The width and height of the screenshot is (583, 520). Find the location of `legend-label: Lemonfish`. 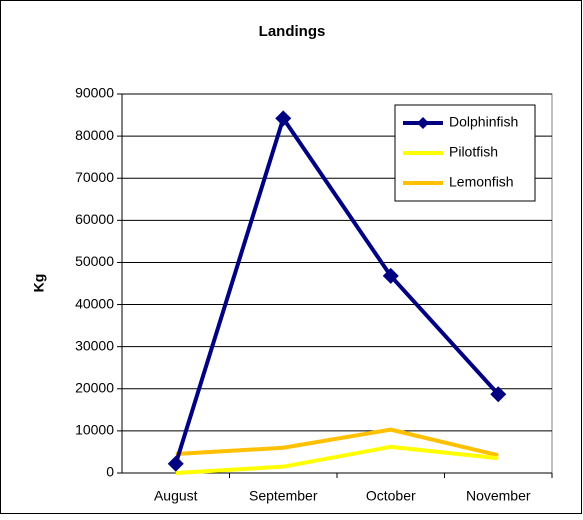

legend-label: Lemonfish is located at coordinates (481, 182).